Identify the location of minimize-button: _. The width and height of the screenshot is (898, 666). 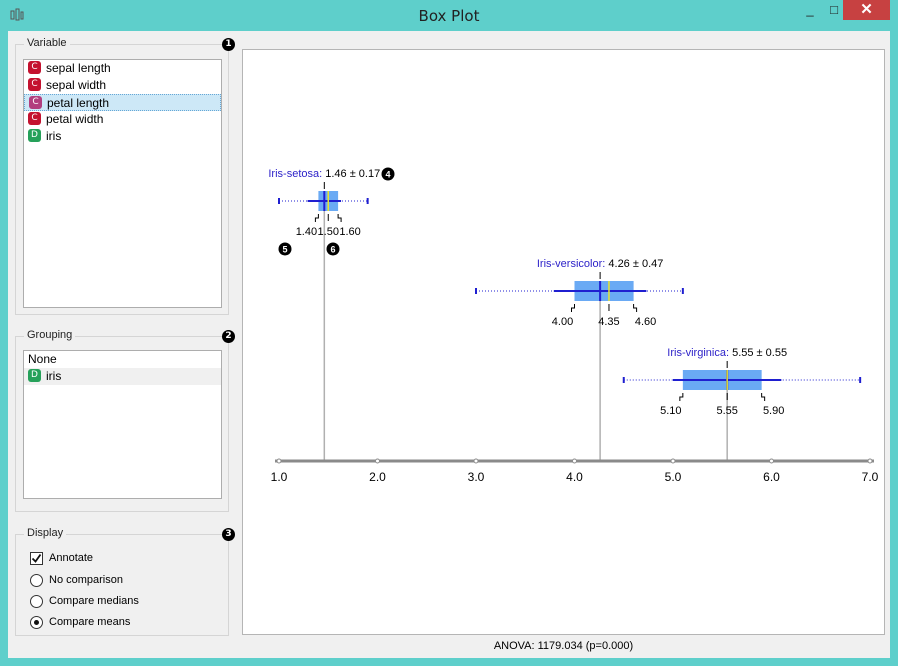
(810, 9).